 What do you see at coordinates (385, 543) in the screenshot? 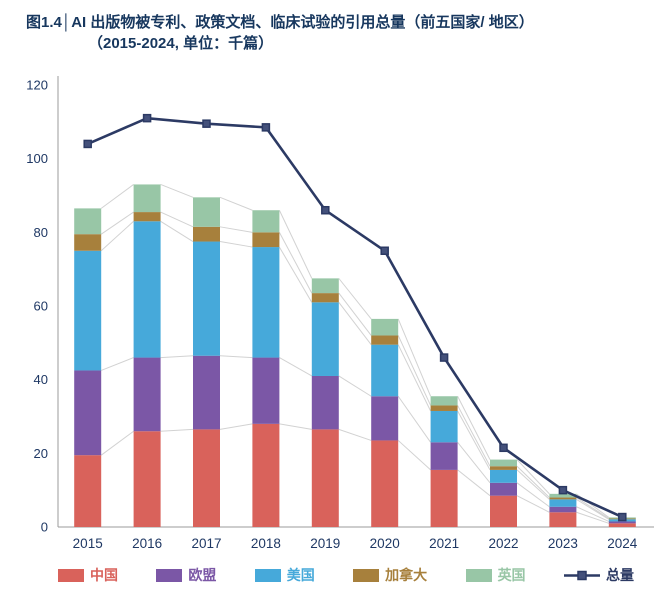
I see `x-tick-label: 2020` at bounding box center [385, 543].